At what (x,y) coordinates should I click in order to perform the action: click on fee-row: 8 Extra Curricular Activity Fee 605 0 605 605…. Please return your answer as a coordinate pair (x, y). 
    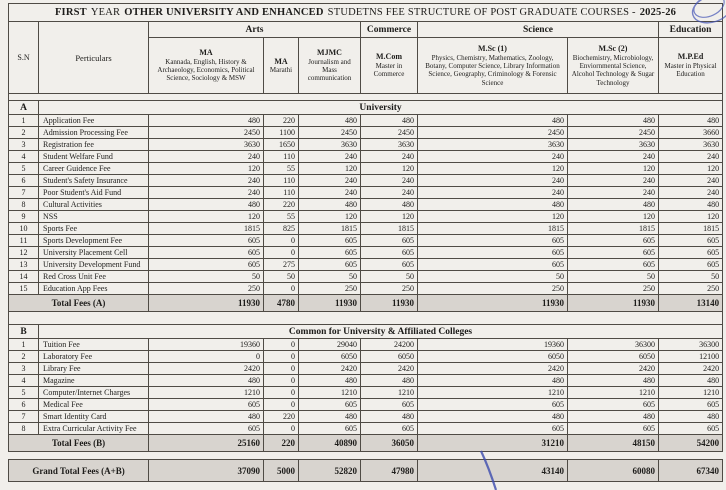
    Looking at the image, I should click on (366, 428).